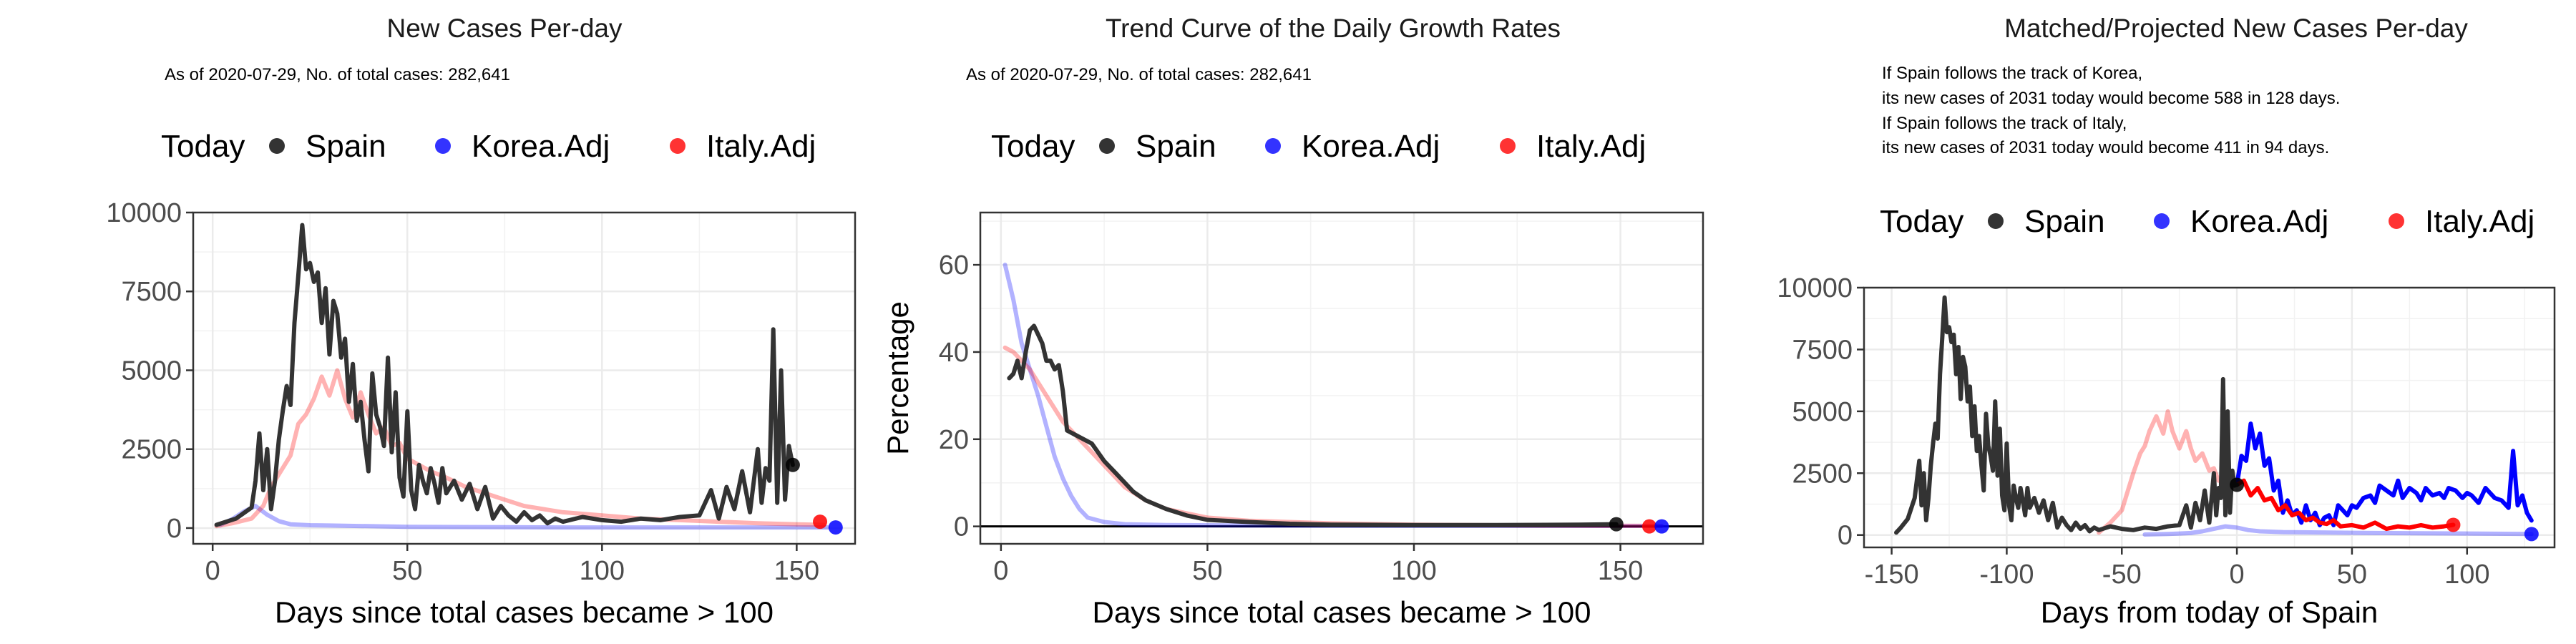  Describe the element at coordinates (2177, 568) in the screenshot. I see `x-axis: -150 -100 -50 0 50 100` at that location.